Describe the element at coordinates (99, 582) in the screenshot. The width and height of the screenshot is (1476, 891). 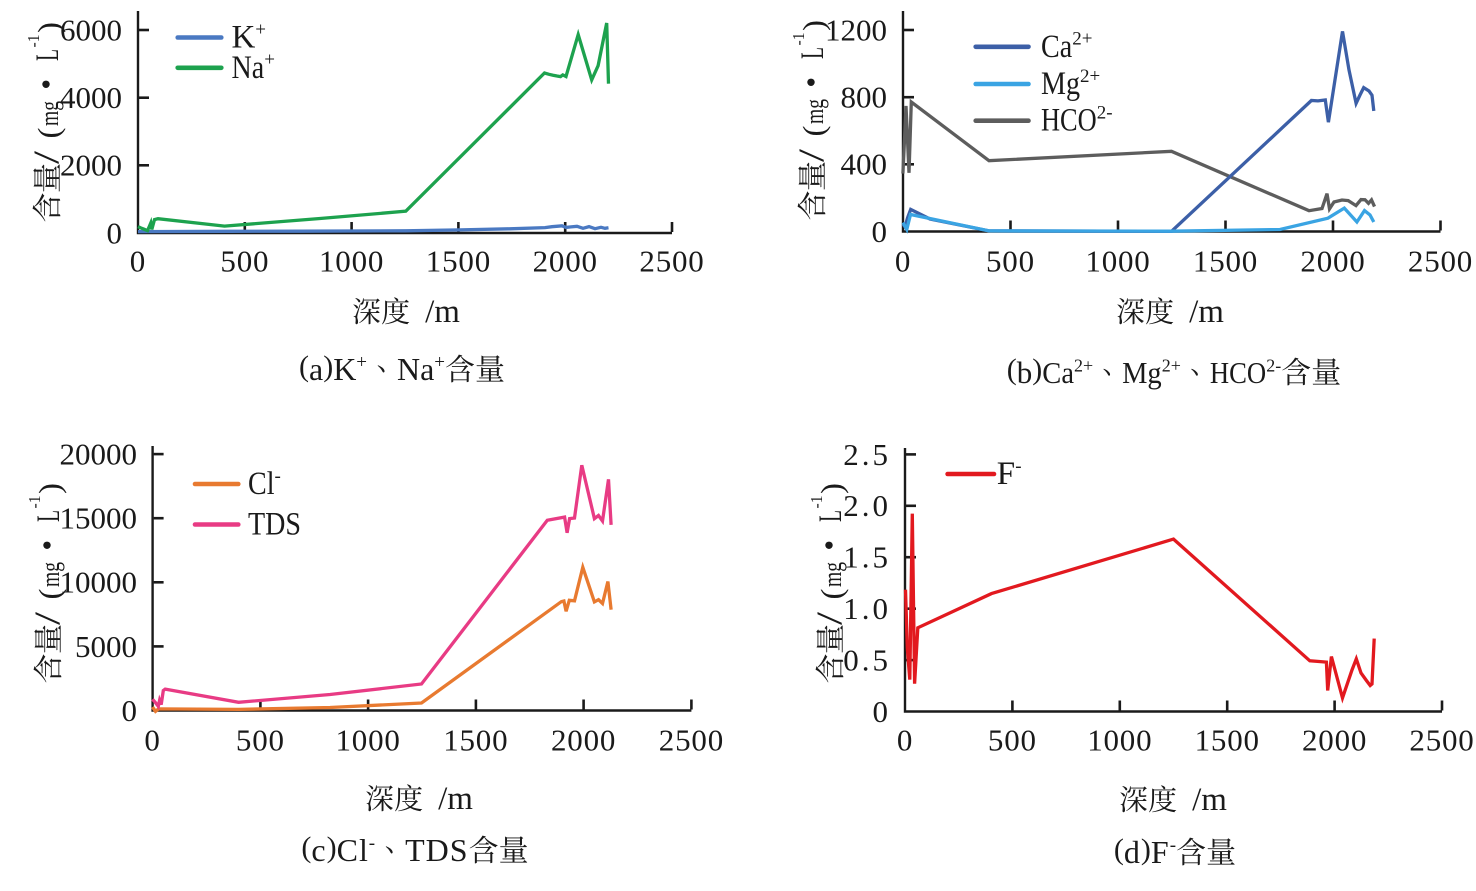
I see `svg-text: 10000` at that location.